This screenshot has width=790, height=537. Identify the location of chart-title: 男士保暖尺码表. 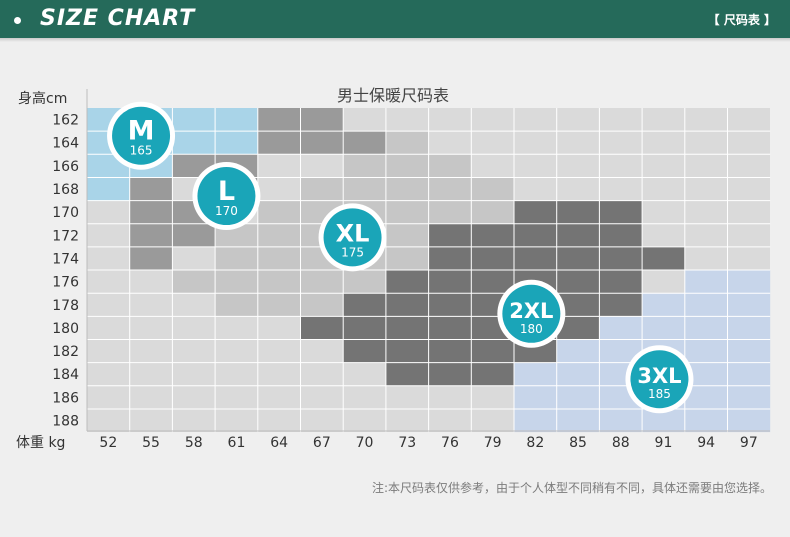
(393, 95).